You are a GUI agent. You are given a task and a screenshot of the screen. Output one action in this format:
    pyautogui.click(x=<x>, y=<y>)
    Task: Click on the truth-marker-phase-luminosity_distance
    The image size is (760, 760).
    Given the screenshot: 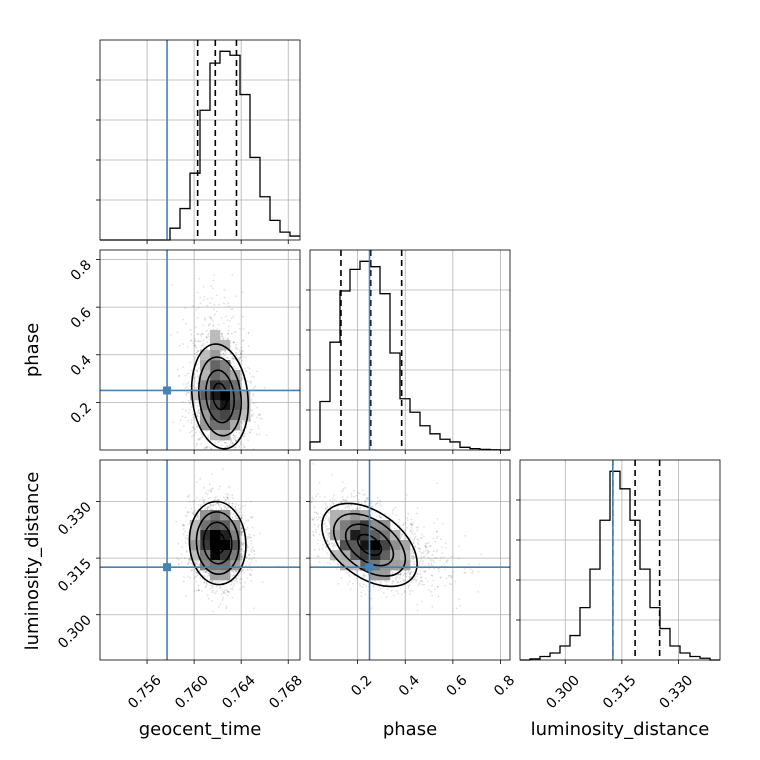 What is the action you would take?
    pyautogui.click(x=369, y=567)
    